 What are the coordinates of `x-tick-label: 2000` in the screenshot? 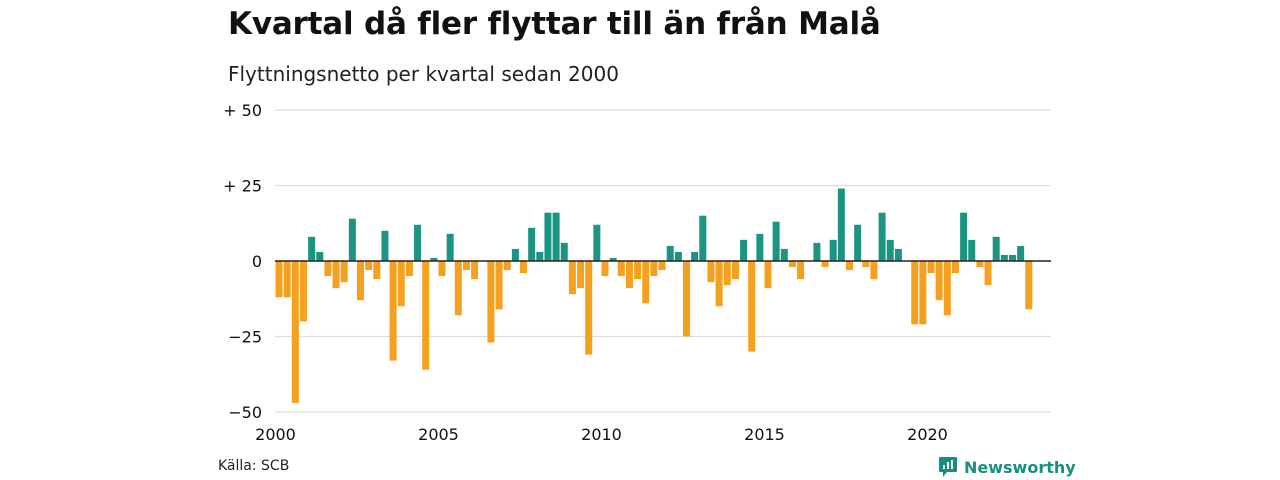 It's located at (275, 434).